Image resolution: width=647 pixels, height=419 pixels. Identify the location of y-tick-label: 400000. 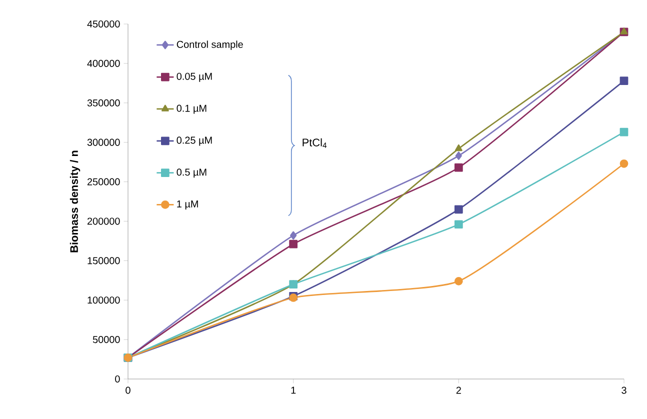
(103, 63).